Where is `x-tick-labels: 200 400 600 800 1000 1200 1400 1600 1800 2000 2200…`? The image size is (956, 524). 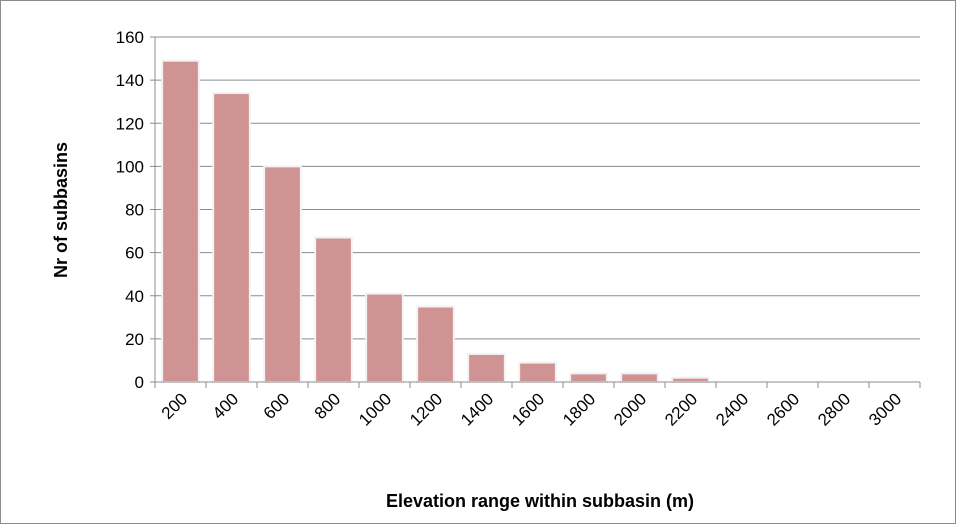 x-tick-labels: 200 400 600 800 1000 1200 1400 1600 1800 2000 2200… is located at coordinates (531, 409).